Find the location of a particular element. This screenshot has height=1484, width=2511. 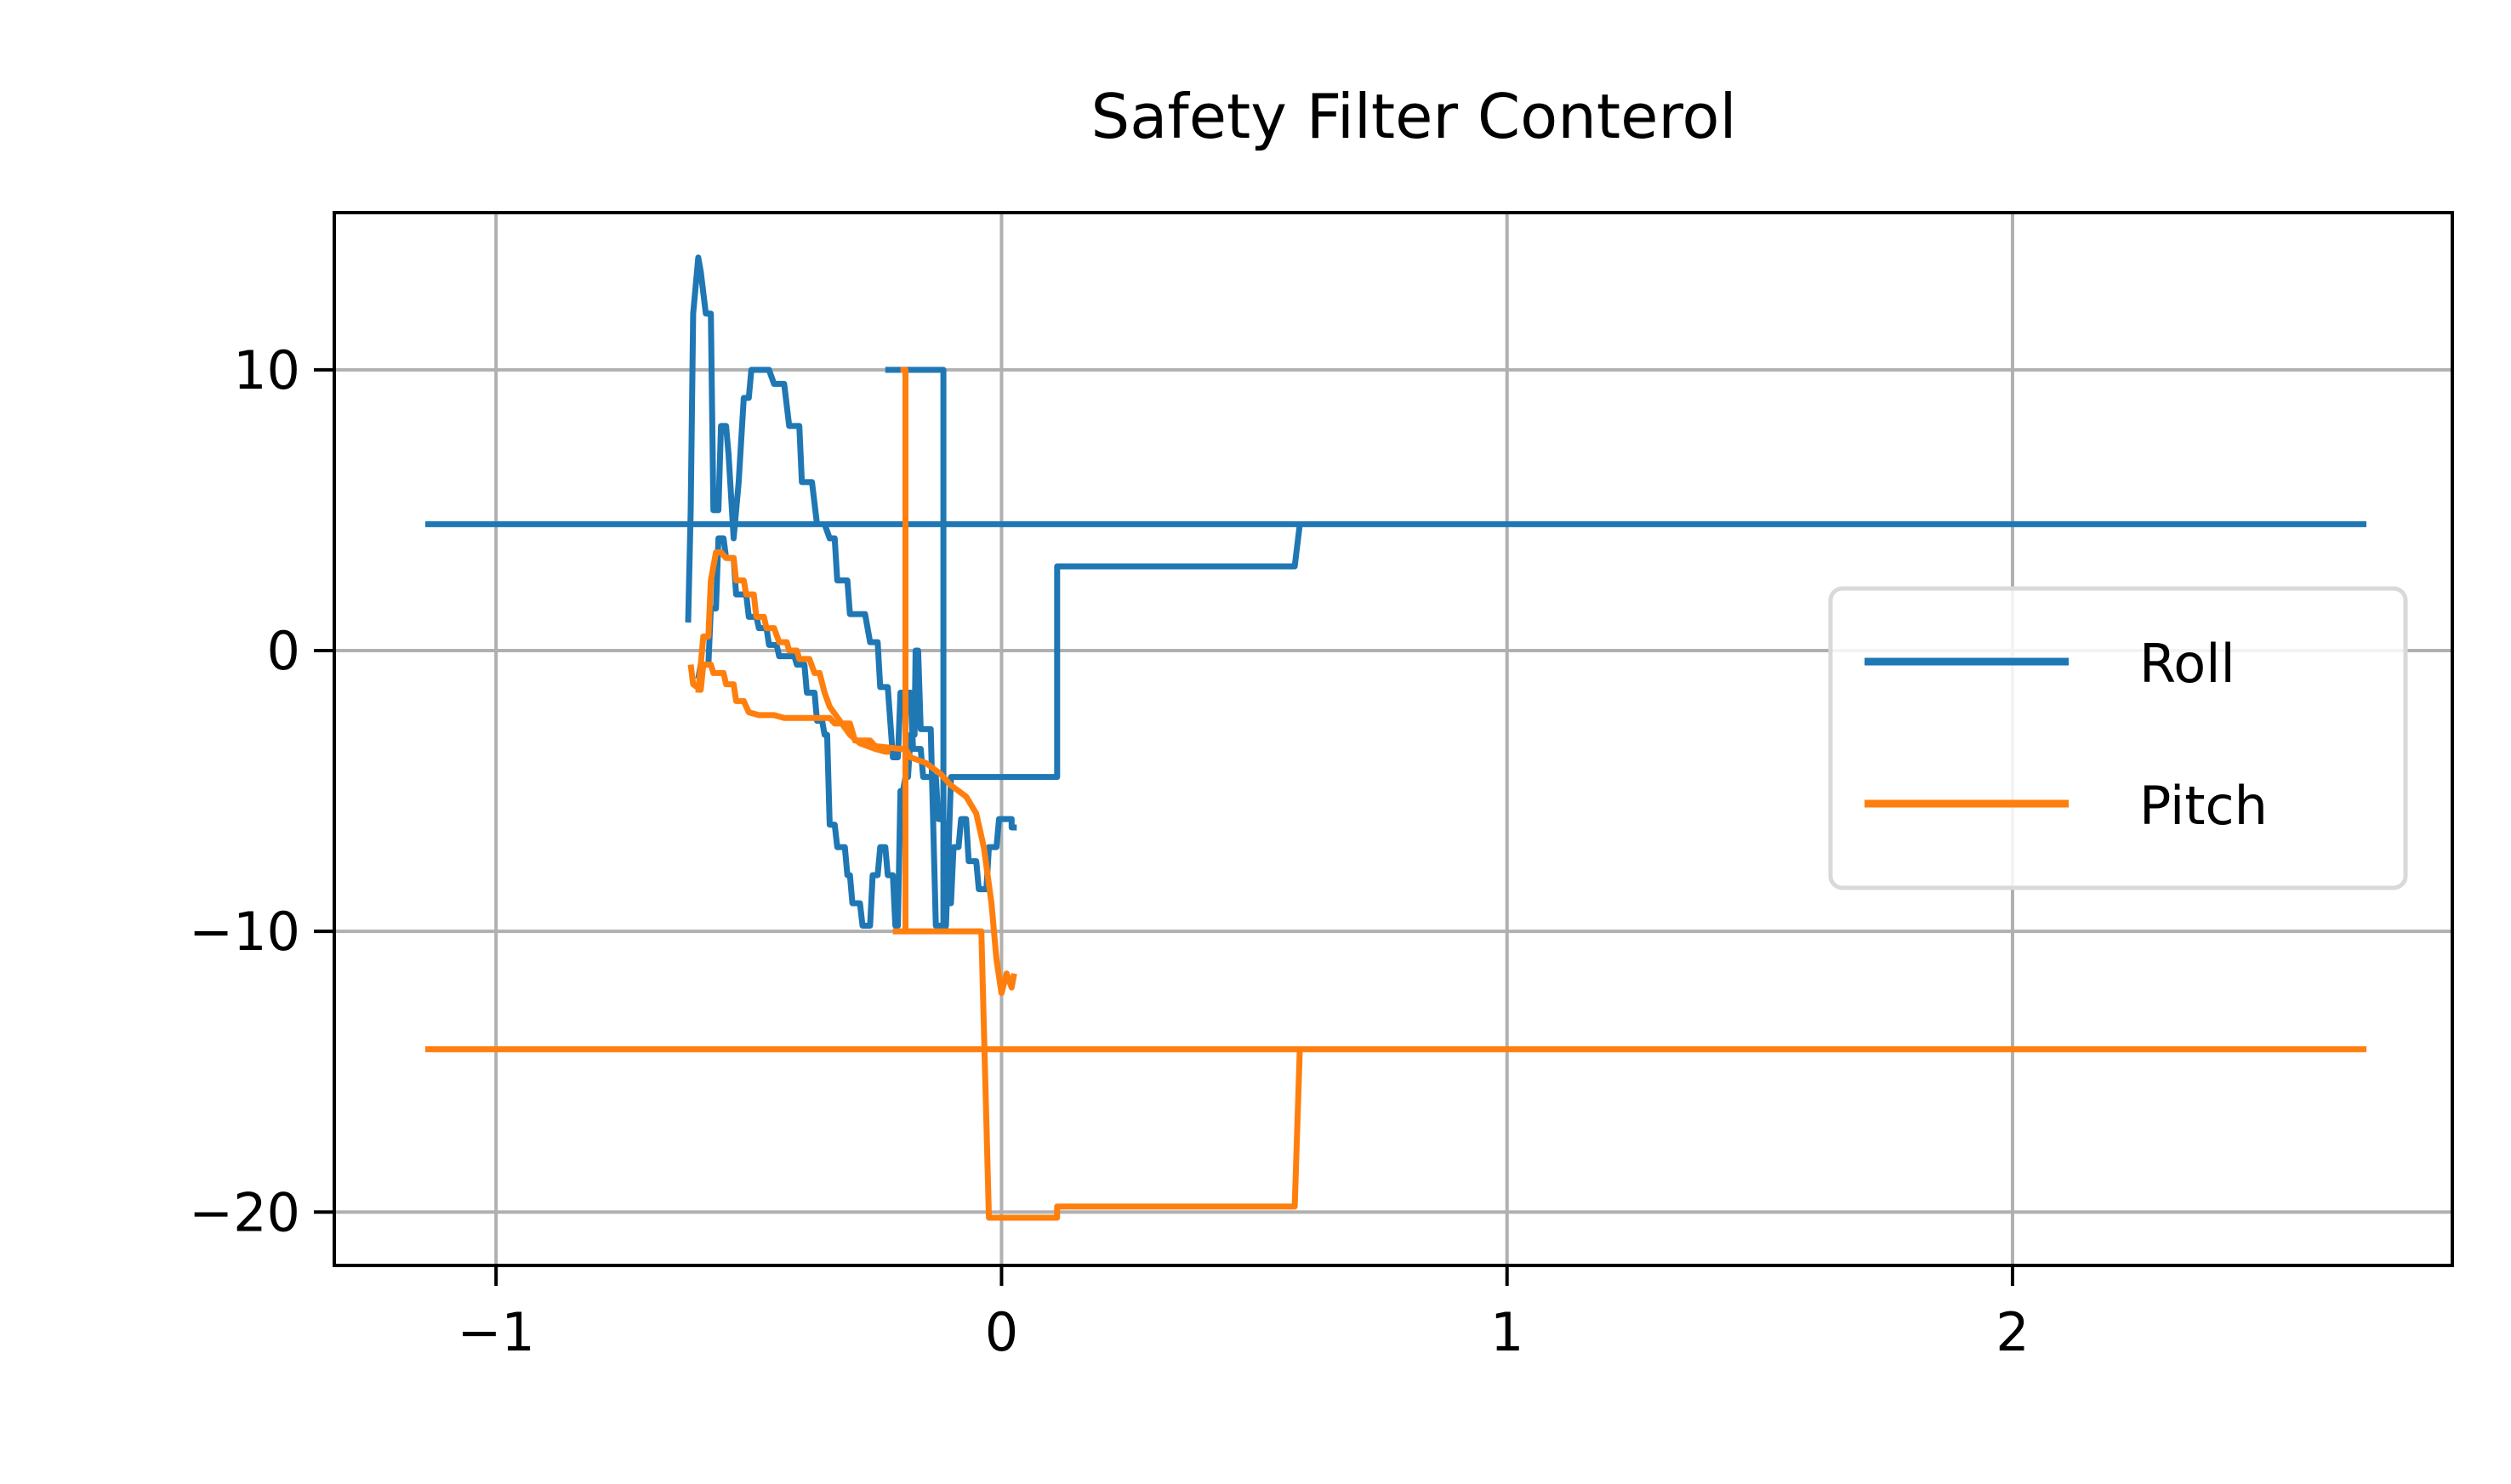

legend-label-roll: Roll is located at coordinates (2187, 664).